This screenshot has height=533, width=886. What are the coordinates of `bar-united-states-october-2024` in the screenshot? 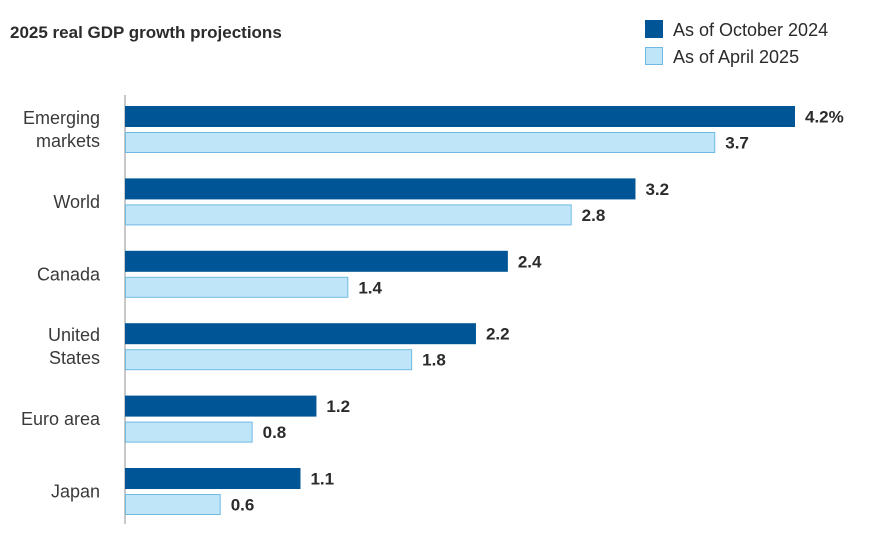 It's located at (300, 334).